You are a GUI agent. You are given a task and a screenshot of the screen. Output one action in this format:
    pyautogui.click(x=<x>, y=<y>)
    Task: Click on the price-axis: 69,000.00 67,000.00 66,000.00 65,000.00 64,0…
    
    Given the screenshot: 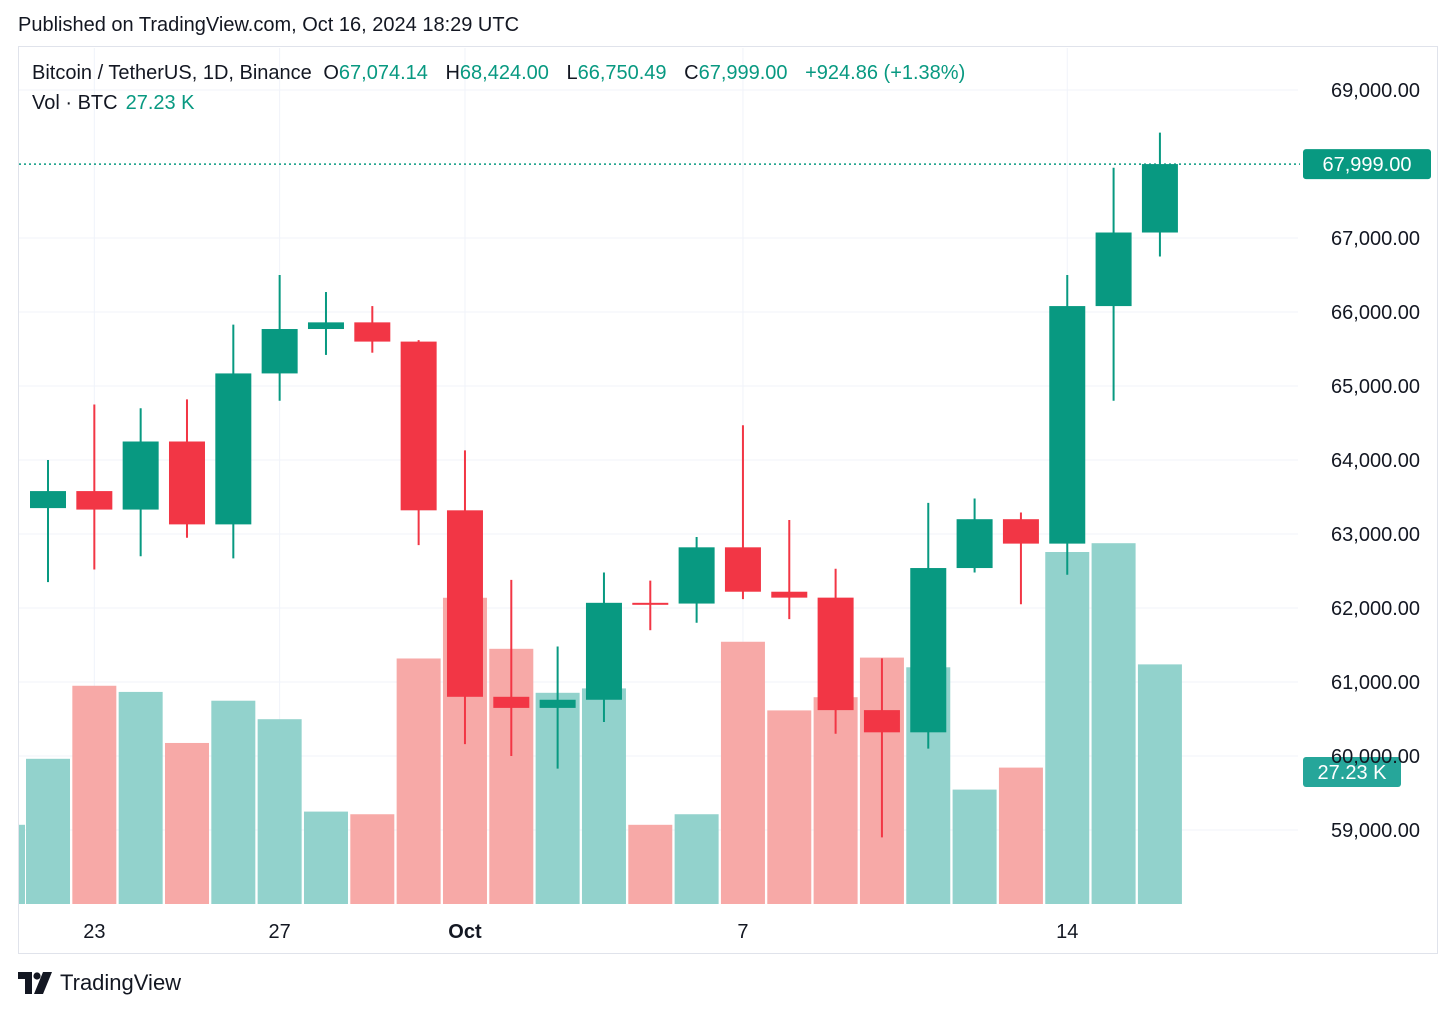 What is the action you would take?
    pyautogui.click(x=1375, y=461)
    